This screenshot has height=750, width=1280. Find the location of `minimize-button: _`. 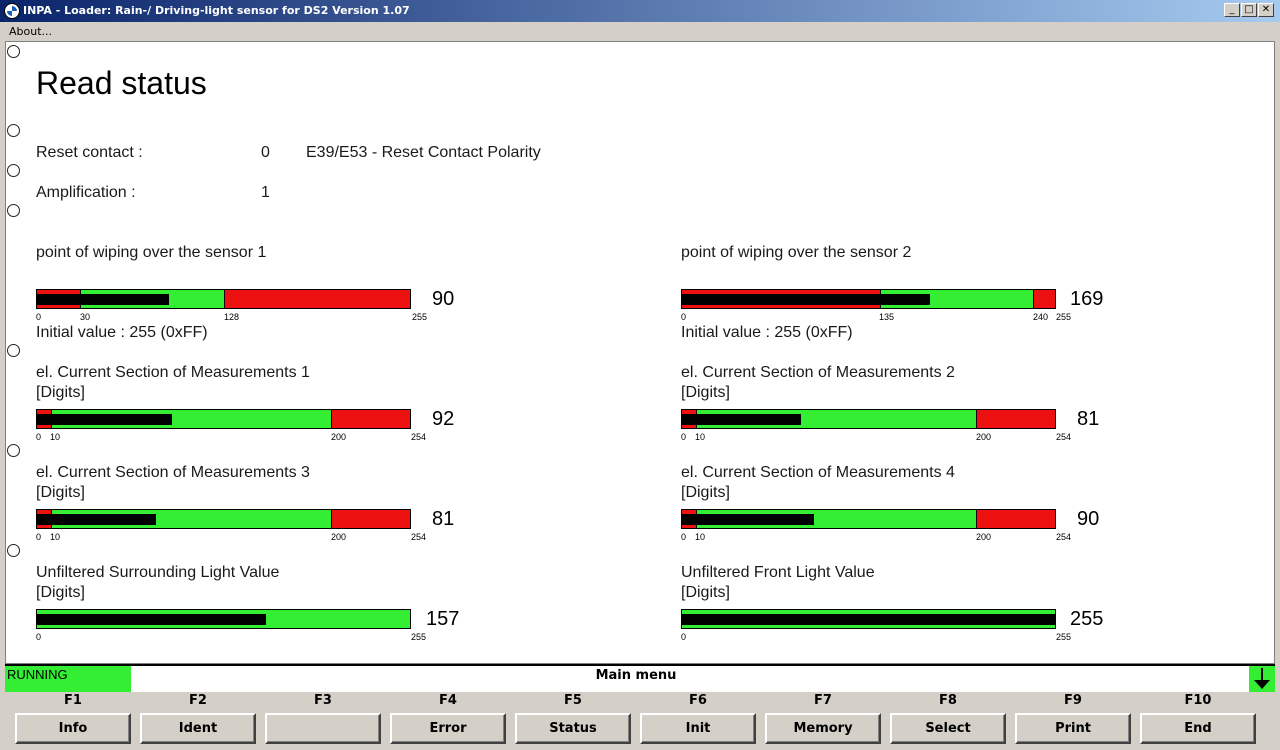

minimize-button: _ is located at coordinates (1232, 10).